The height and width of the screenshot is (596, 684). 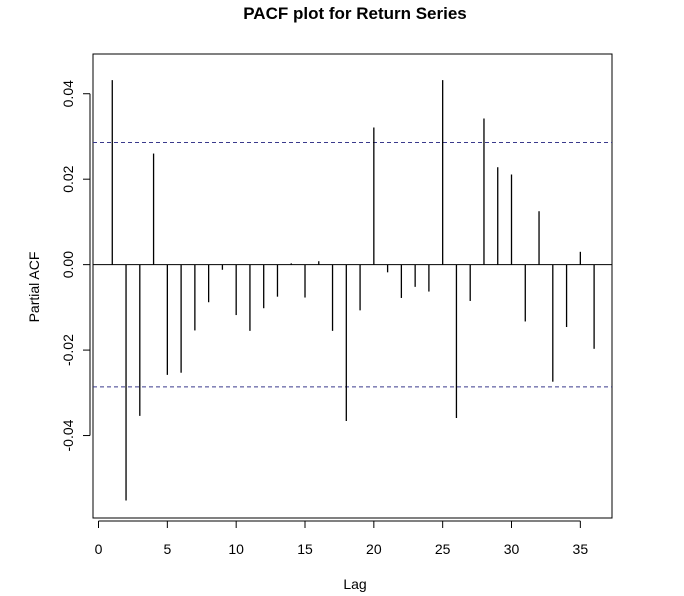 I want to click on y-tick-label: 0.00, so click(x=68, y=264).